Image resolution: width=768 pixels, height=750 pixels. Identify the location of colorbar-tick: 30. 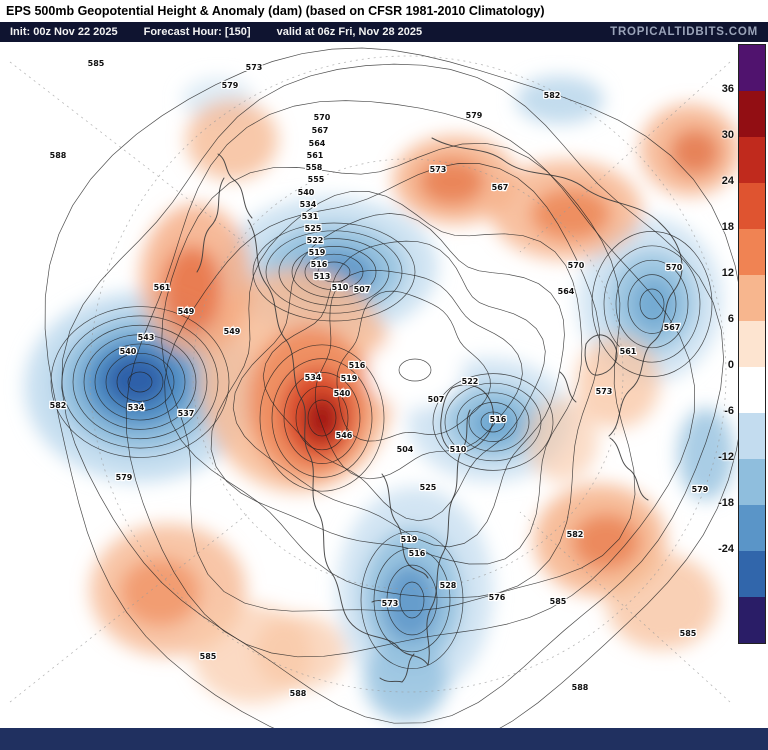
(727, 135).